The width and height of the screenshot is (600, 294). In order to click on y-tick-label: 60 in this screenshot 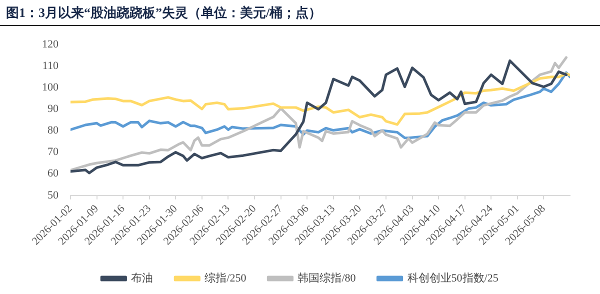, I will do `click(53, 174)`.